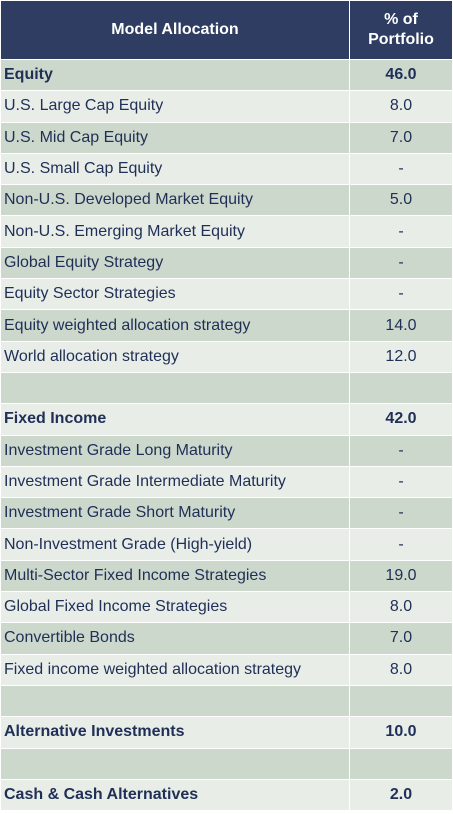  Describe the element at coordinates (401, 39) in the screenshot. I see `header-percent-line2: Portfolio` at that location.